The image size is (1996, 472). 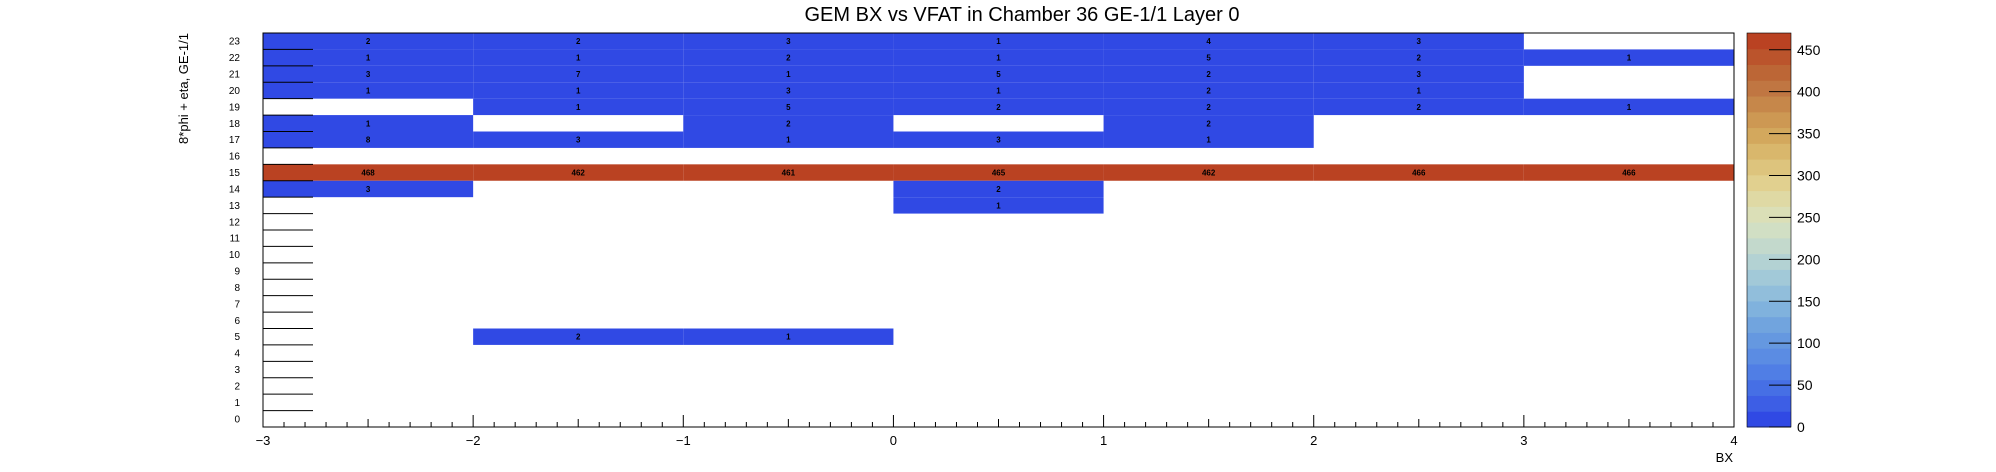 I want to click on cell-value-label: 465, so click(x=999, y=173).